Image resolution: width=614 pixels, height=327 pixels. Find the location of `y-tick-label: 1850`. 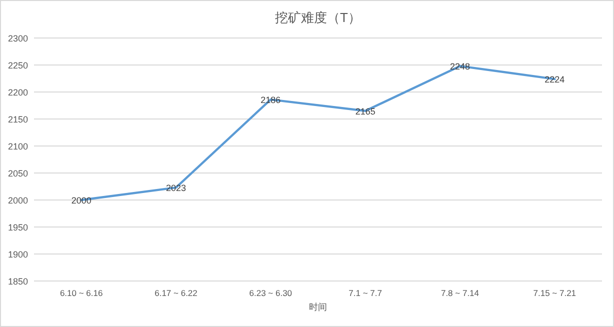

y-tick-label: 1850 is located at coordinates (18, 281).